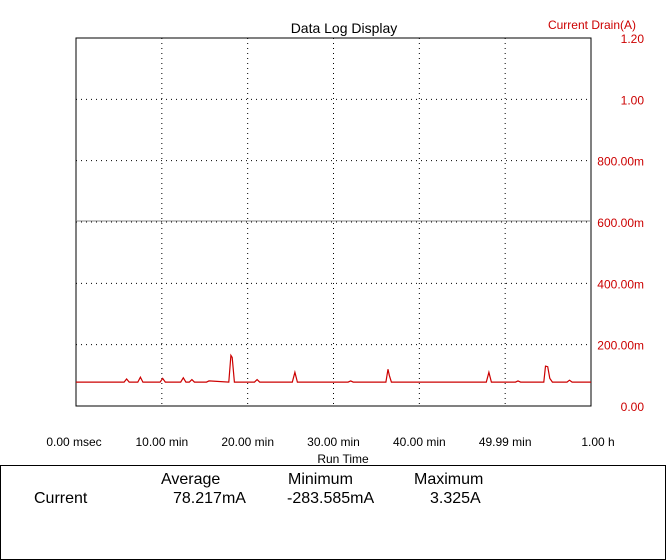 This screenshot has width=666, height=560. I want to click on x-tick-label: 1.00 h, so click(597, 442).